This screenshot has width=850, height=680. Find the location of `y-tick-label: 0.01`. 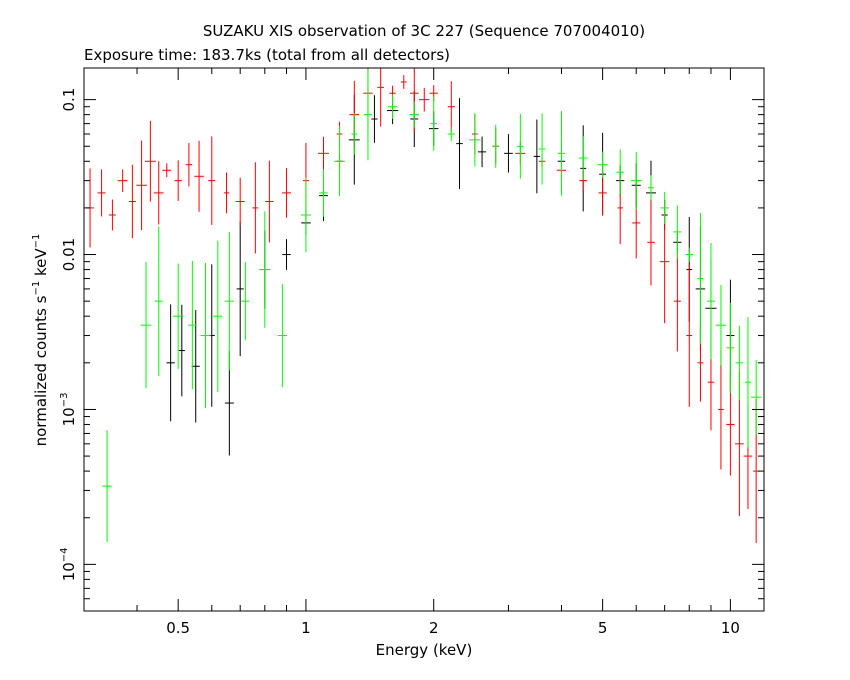

y-tick-label: 0.01 is located at coordinates (69, 254).